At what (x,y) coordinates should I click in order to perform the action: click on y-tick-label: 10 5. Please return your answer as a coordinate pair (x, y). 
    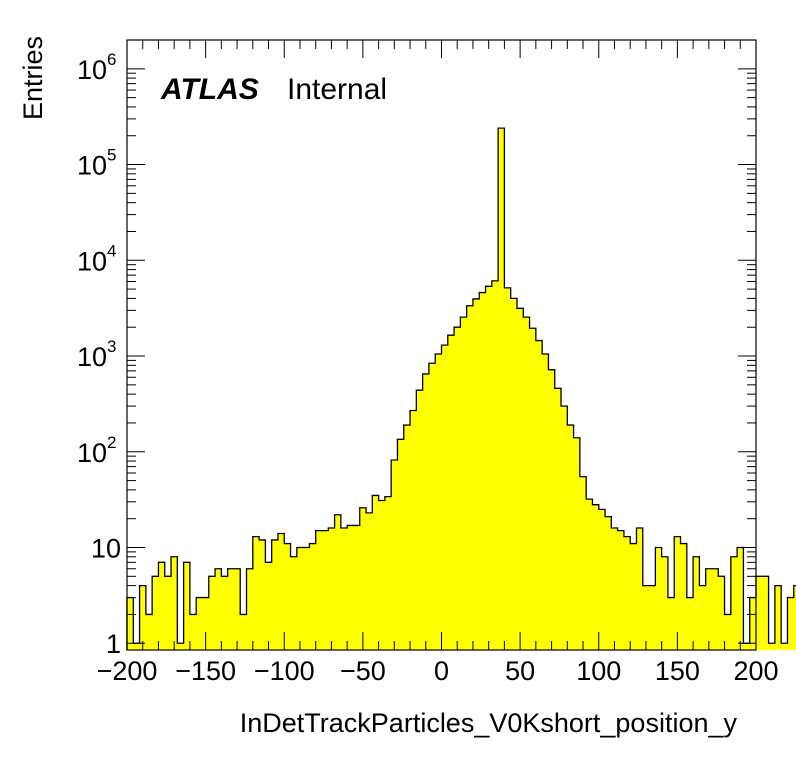
    Looking at the image, I should click on (97, 163).